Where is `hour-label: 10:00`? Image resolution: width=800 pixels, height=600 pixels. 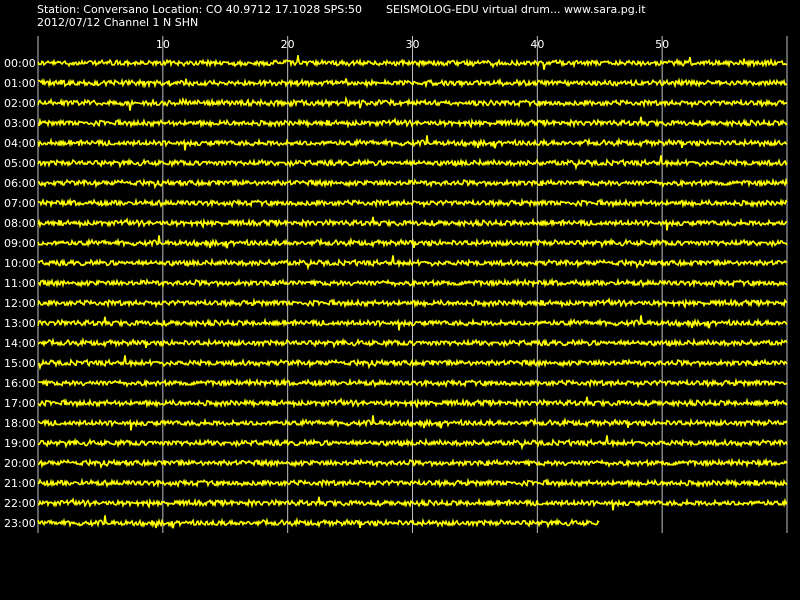 hour-label: 10:00 is located at coordinates (20, 263).